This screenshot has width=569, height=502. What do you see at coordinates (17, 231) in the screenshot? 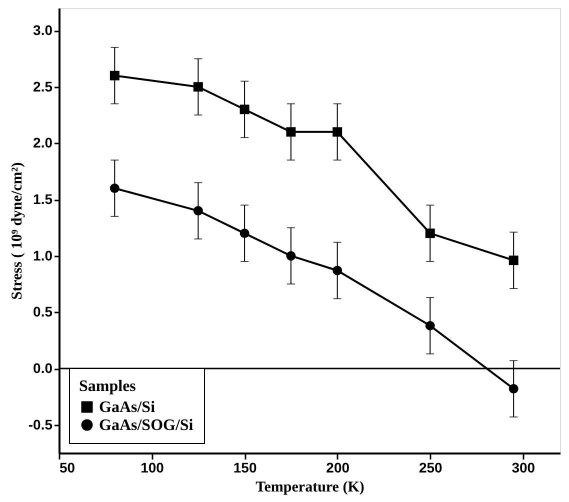
I see `y-axis-title: Stress ( 10⁹ dyne/cm²)` at bounding box center [17, 231].